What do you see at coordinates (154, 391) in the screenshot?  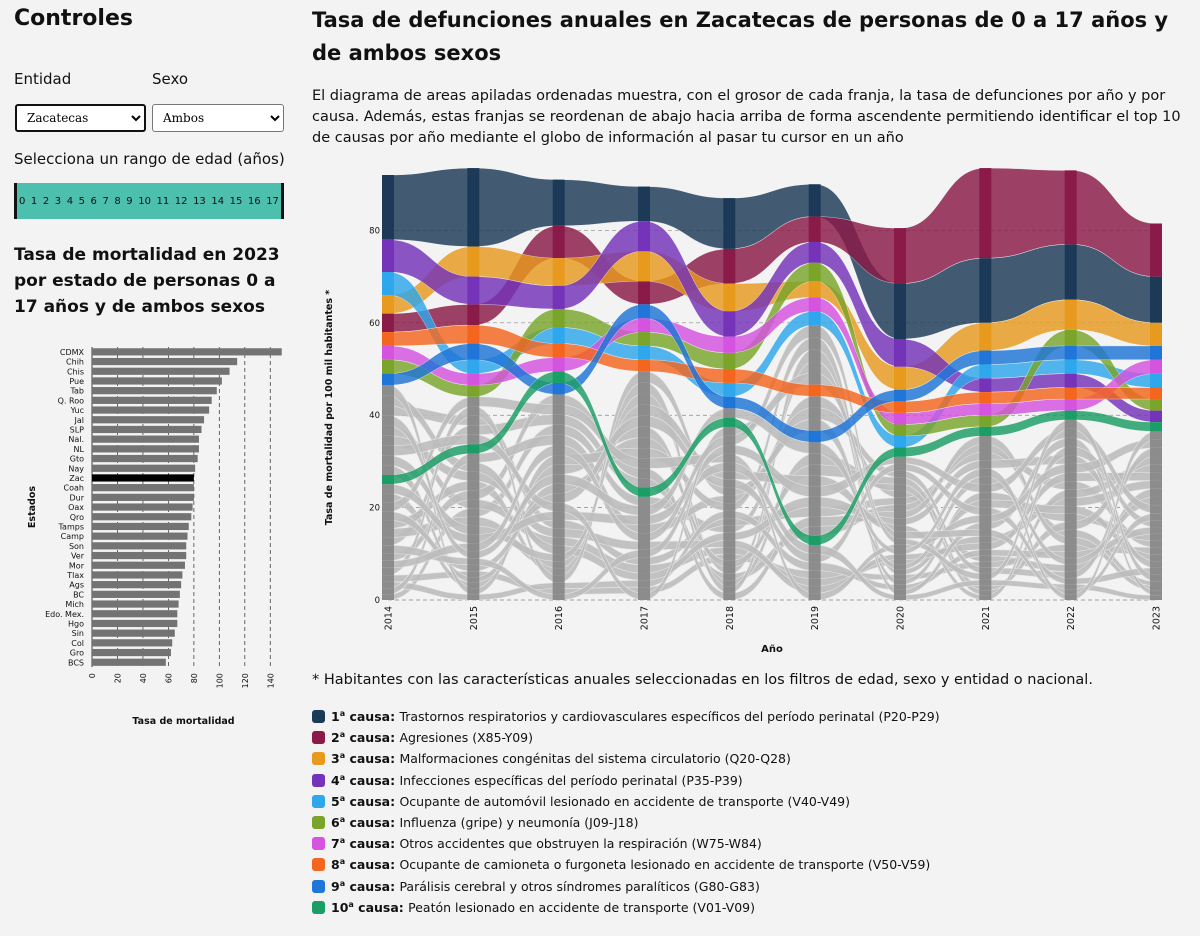 I see `bar-tab` at bounding box center [154, 391].